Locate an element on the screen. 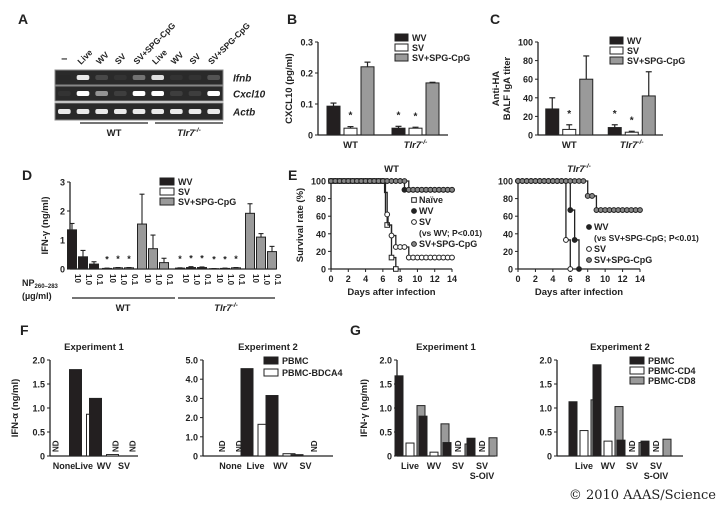 The width and height of the screenshot is (720, 508). chart-title: WT is located at coordinates (391, 169).